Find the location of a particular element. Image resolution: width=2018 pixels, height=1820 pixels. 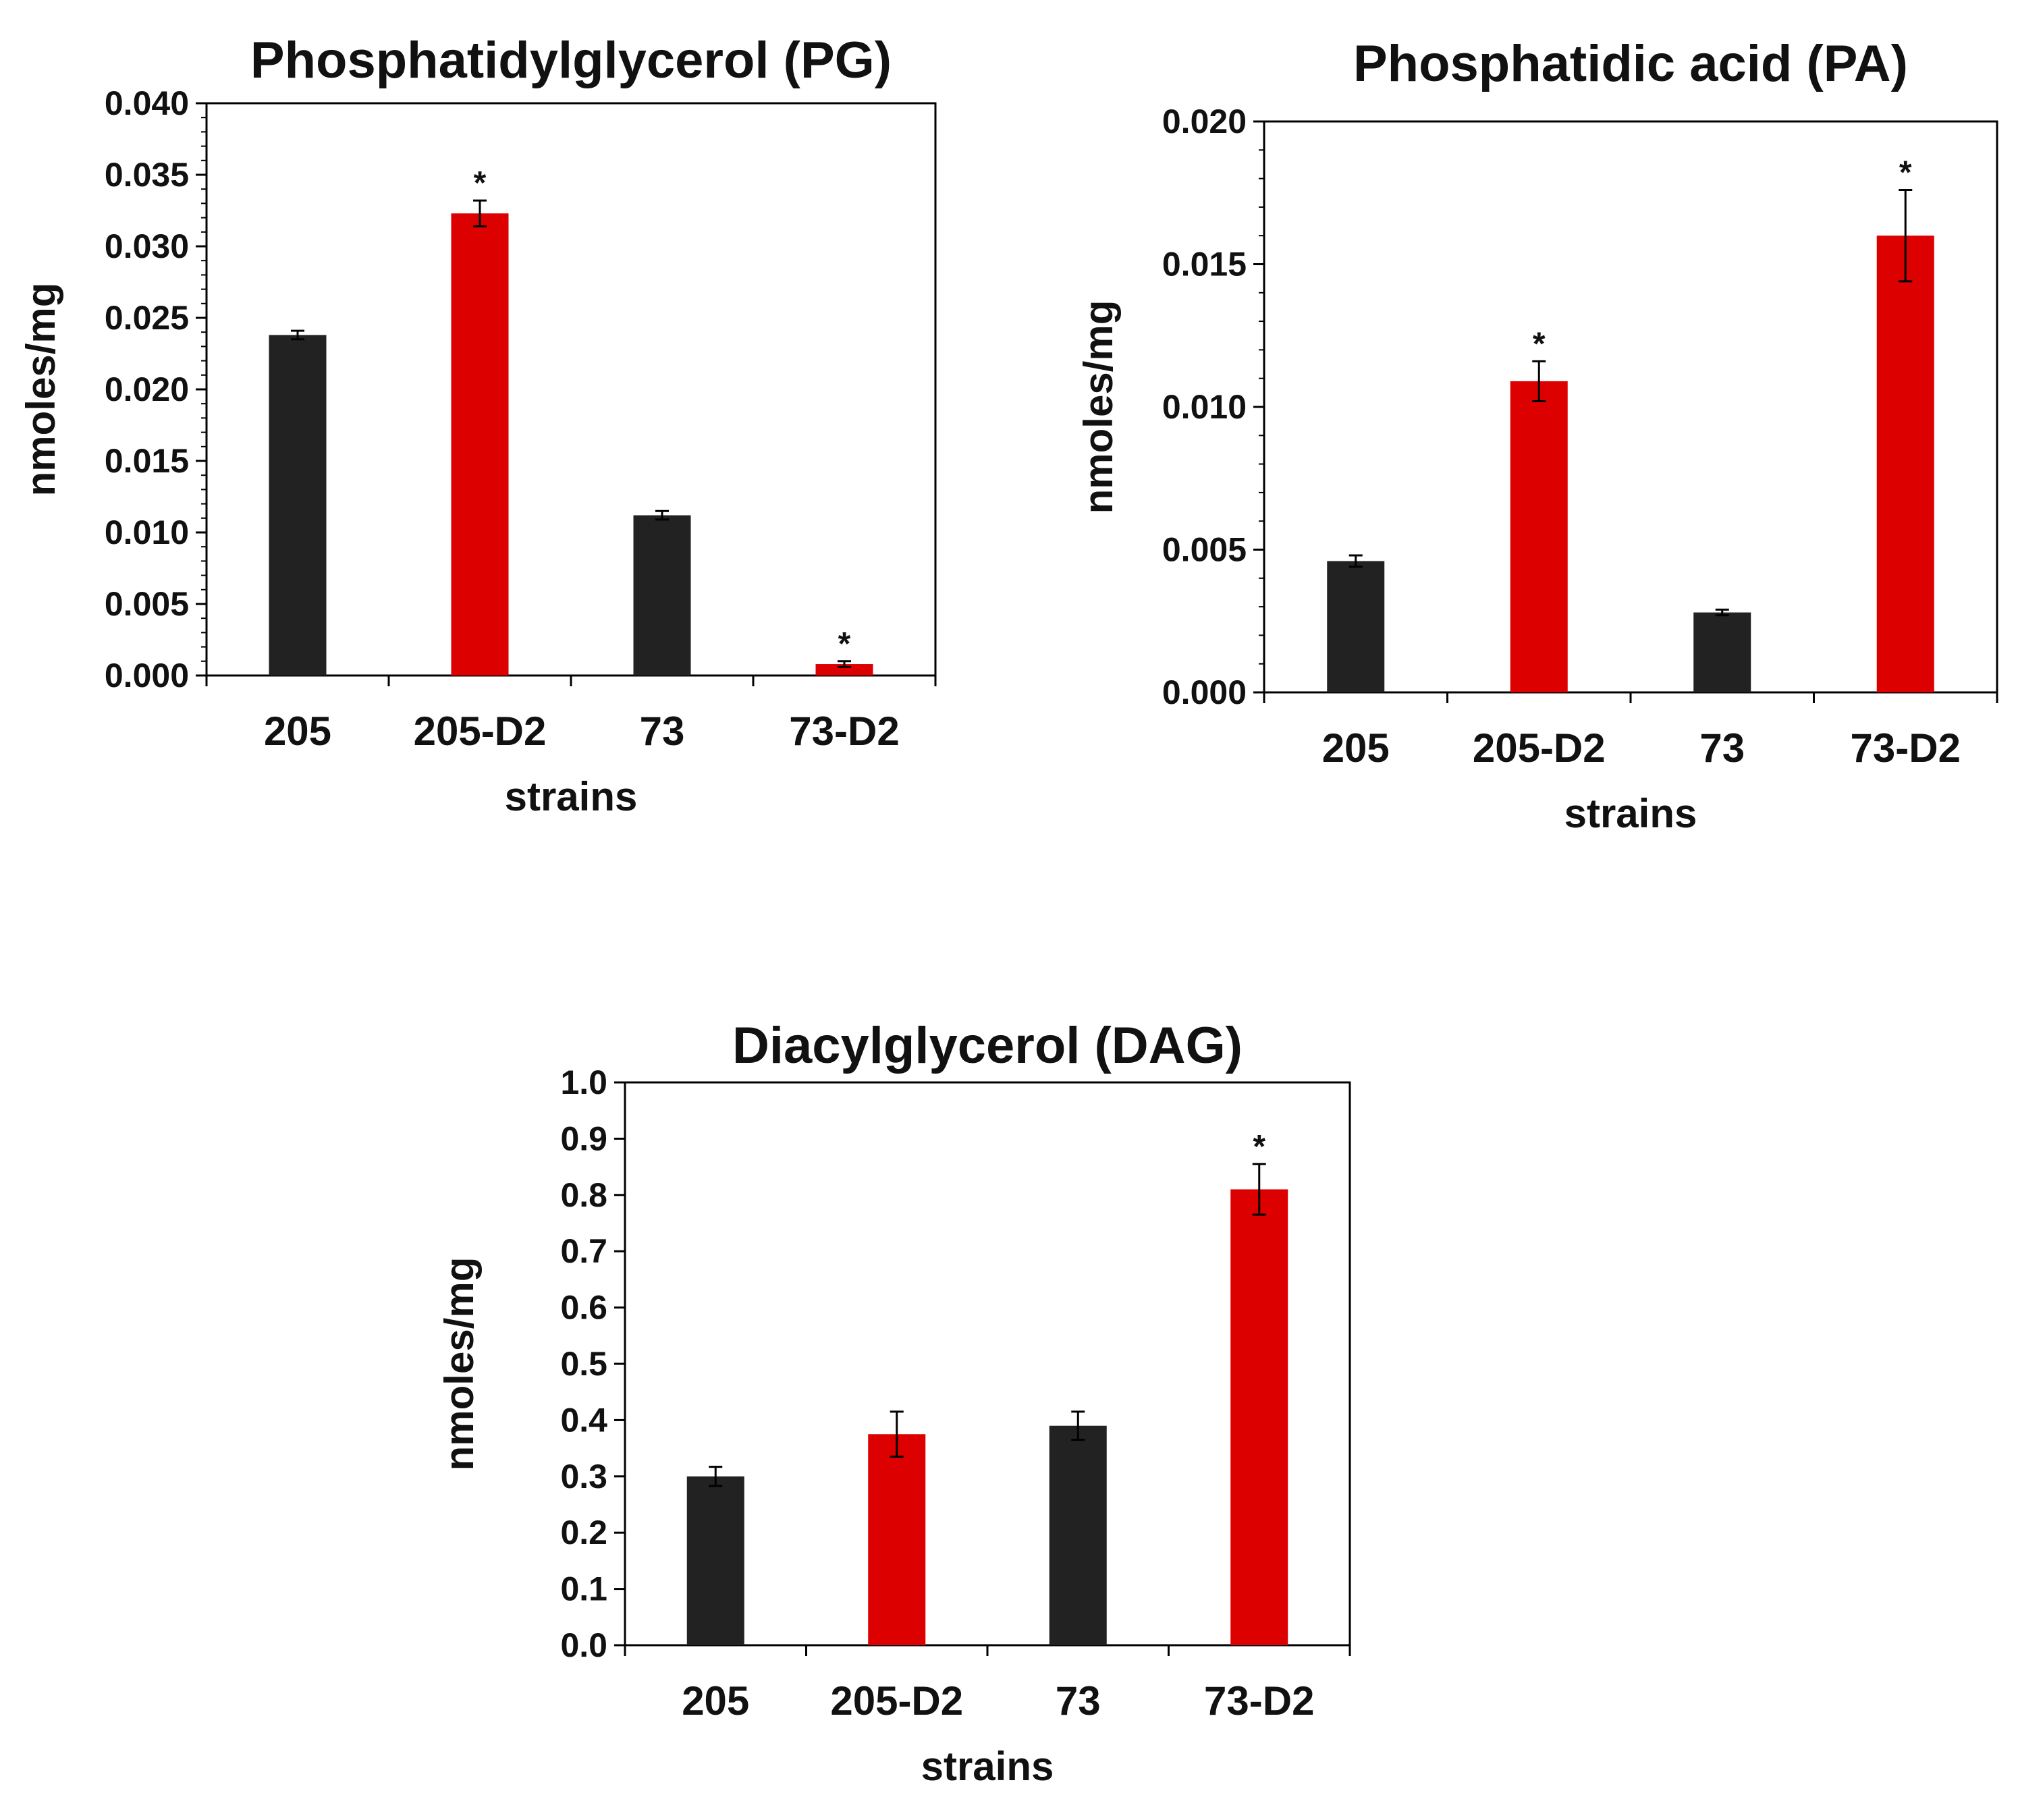

y-tick-label: 0.025 is located at coordinates (147, 318).